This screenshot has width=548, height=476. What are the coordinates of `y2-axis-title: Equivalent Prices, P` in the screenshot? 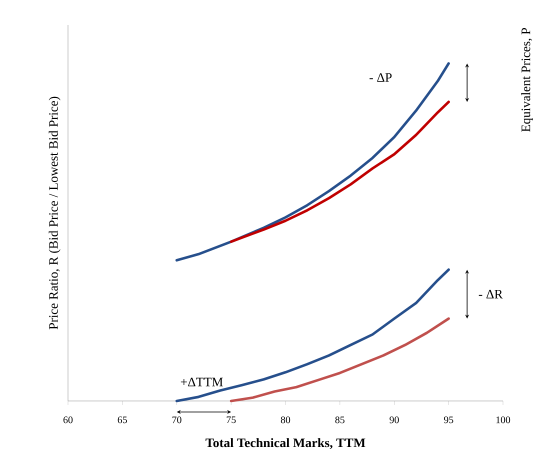 It's located at (527, 80).